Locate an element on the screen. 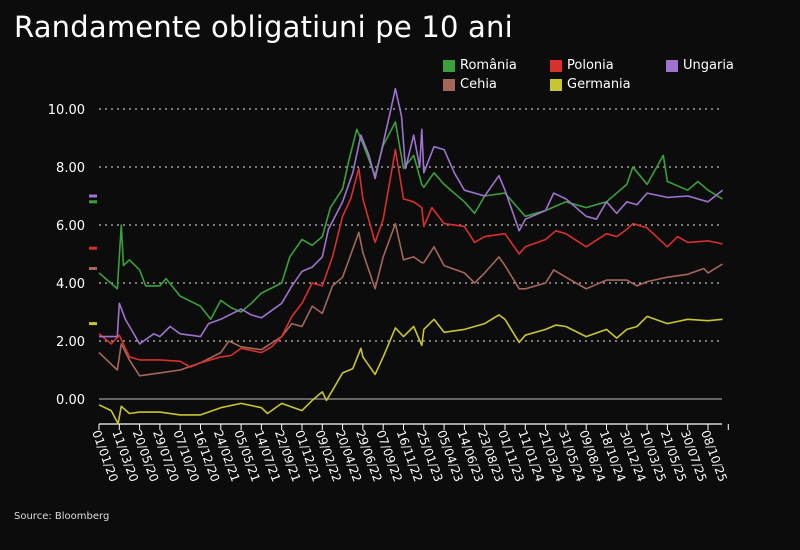  legend-item-polonia: Polonia is located at coordinates (582, 65).